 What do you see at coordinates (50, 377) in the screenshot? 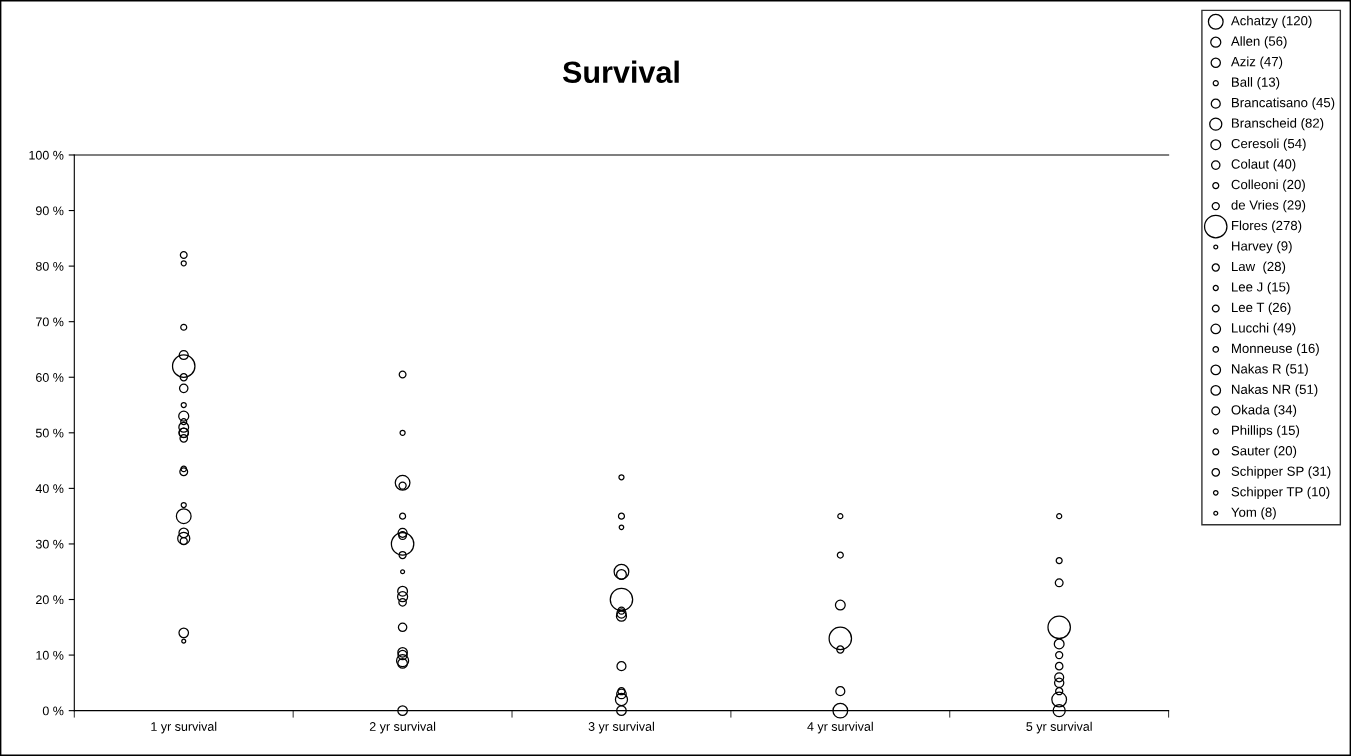
I see `y-tick-label: 60 %` at bounding box center [50, 377].